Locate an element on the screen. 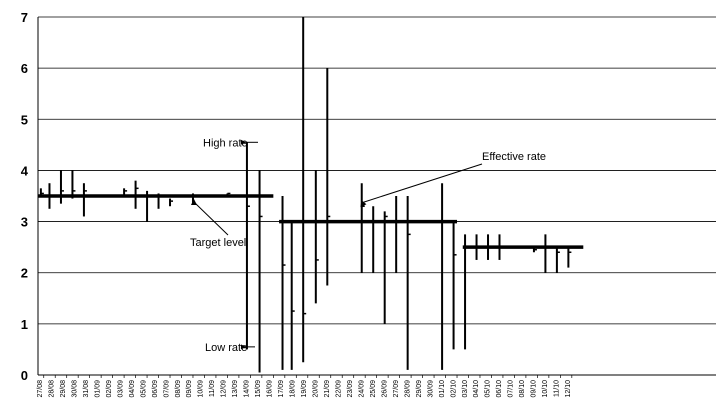 Image resolution: width=716 pixels, height=405 pixels. x-tick-label: 03/09 is located at coordinates (120, 389).